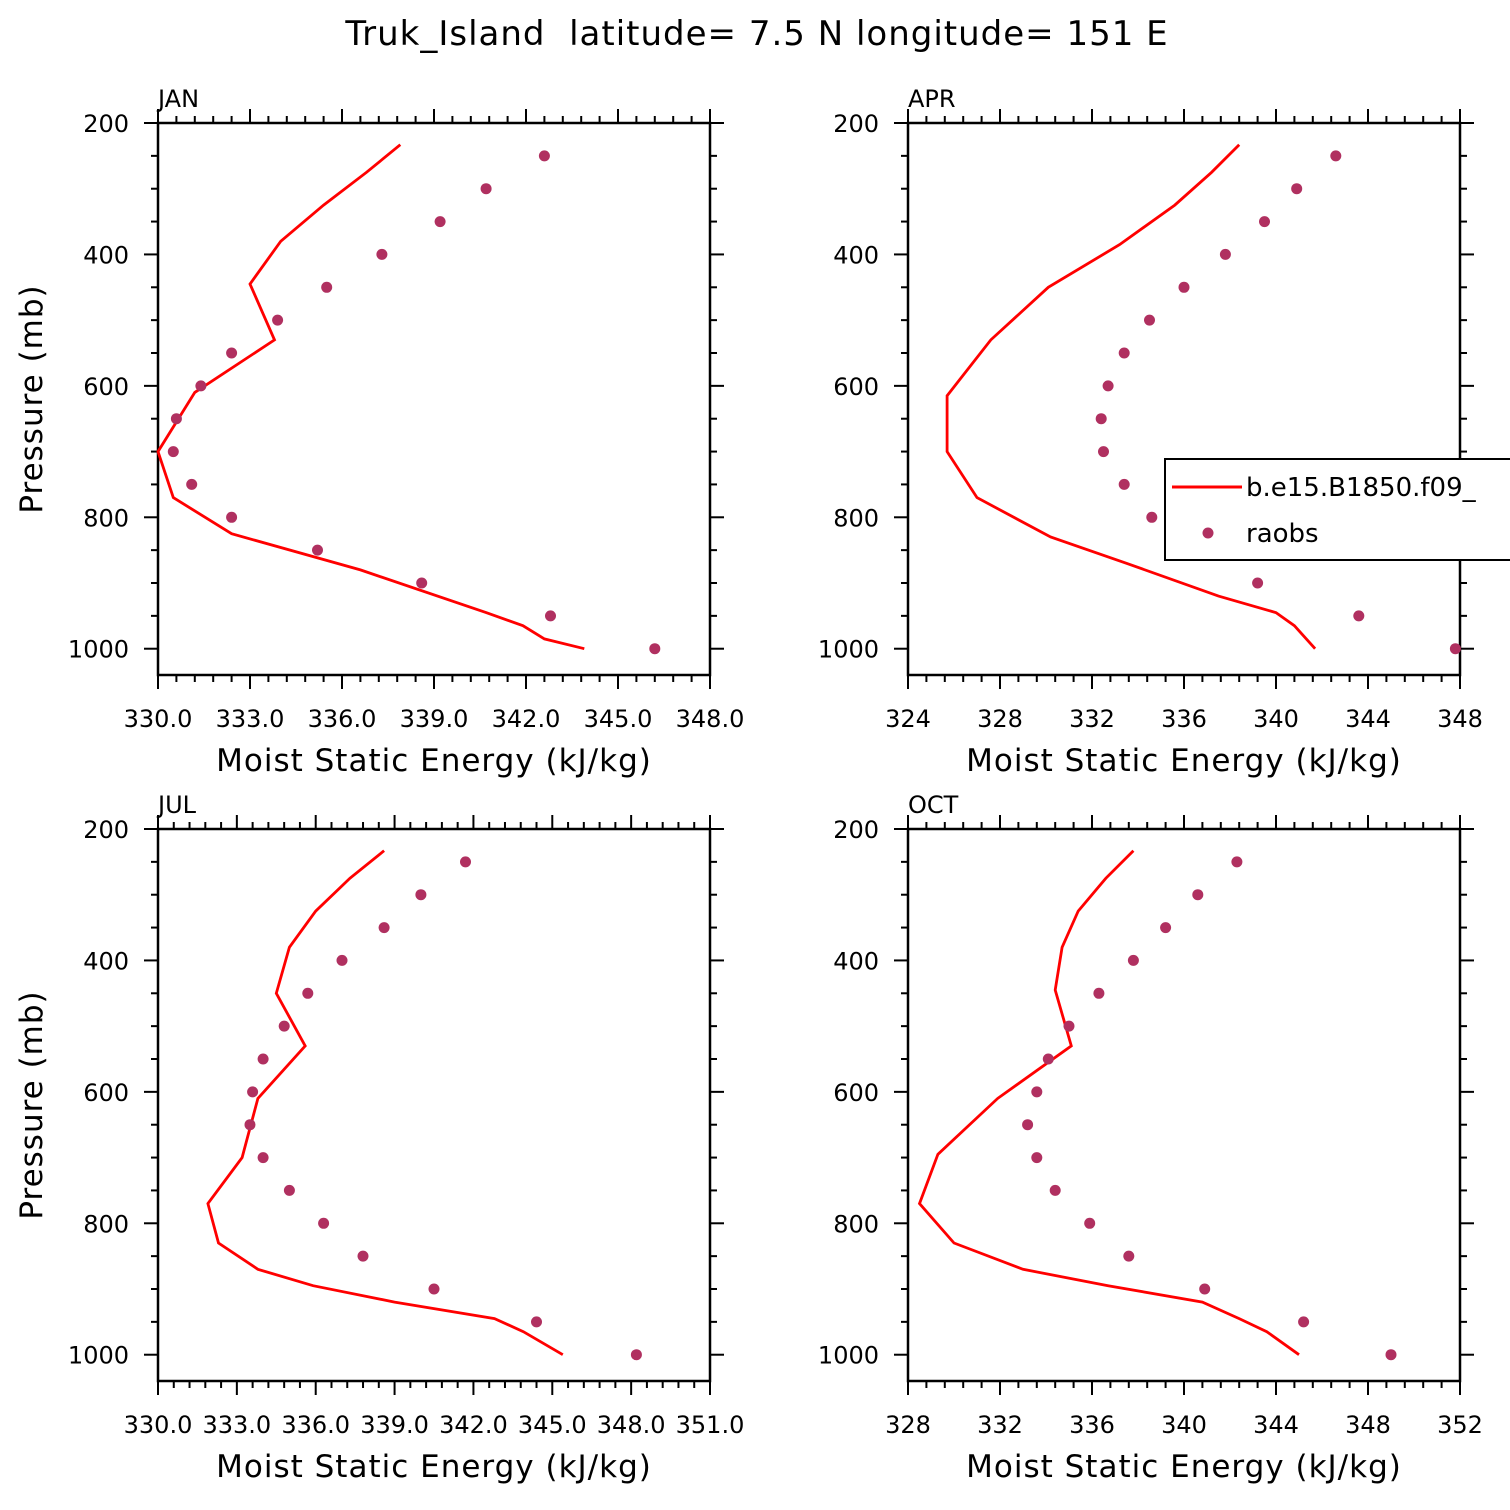  What do you see at coordinates (1184, 1425) in the screenshot?
I see `x-tick-label: 340` at bounding box center [1184, 1425].